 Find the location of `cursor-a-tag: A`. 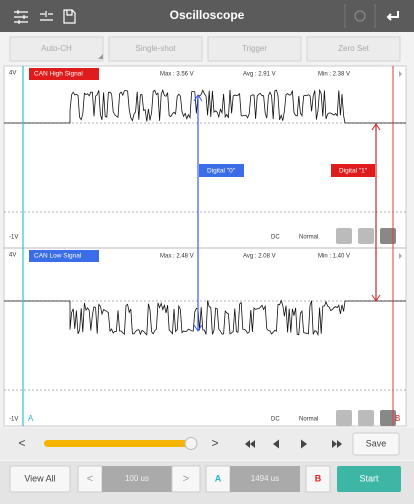

cursor-a-tag: A is located at coordinates (31, 418).